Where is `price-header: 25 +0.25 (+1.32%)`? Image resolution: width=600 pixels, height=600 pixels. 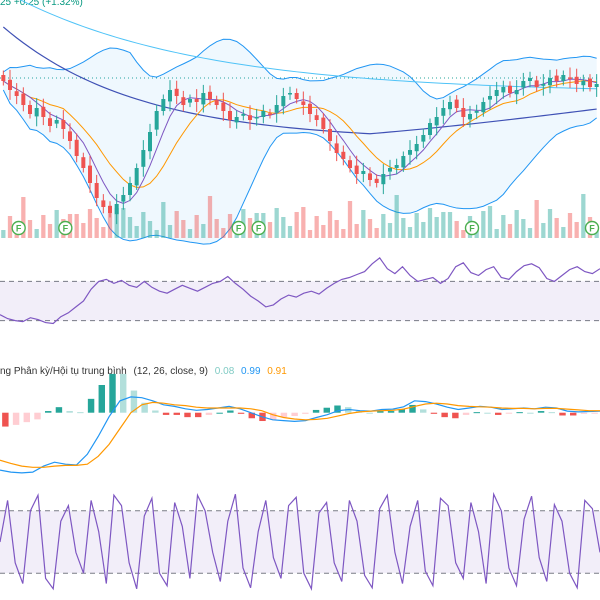 price-header: 25 +0.25 (+1.32%) is located at coordinates (41, 4).